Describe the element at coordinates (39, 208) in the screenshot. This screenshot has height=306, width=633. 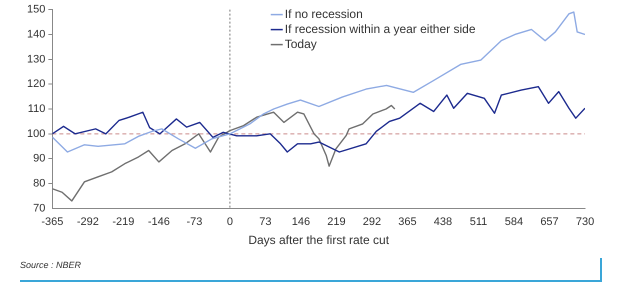
I see `y-tick-label: 70` at that location.